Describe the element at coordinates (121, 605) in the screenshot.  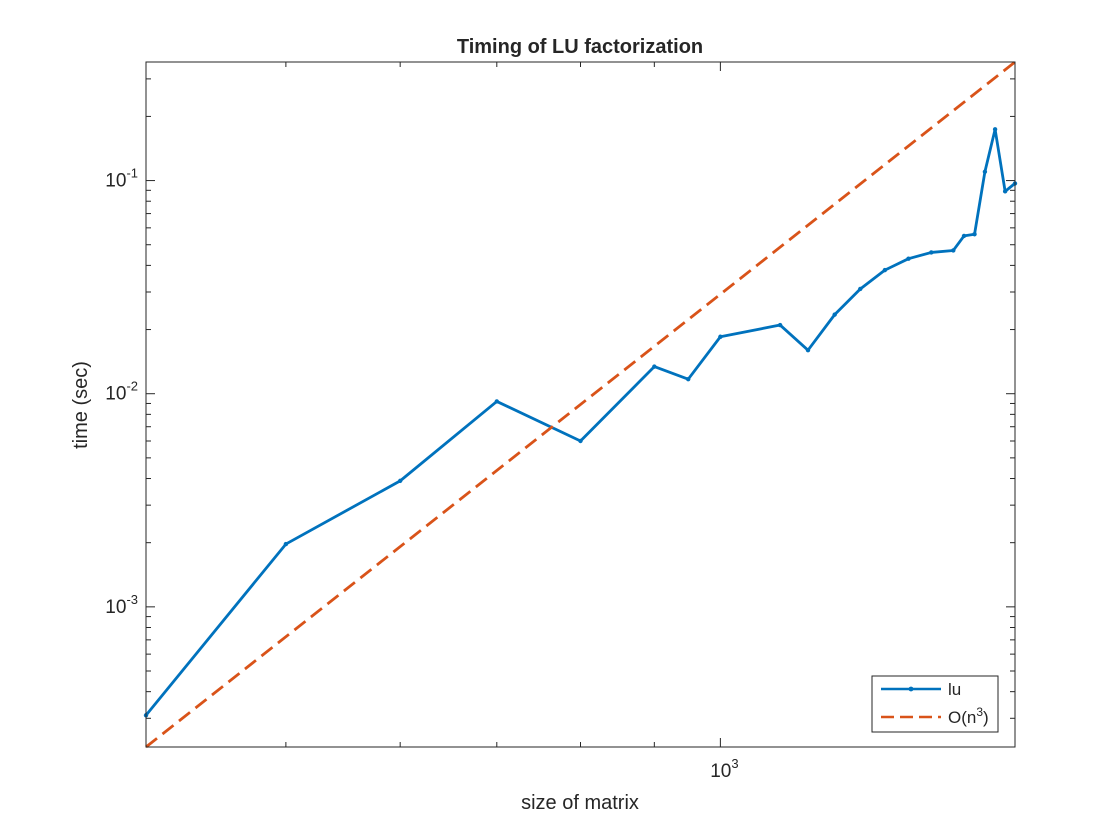
I see `y-tick-label-0: 10⁻³` at that location.